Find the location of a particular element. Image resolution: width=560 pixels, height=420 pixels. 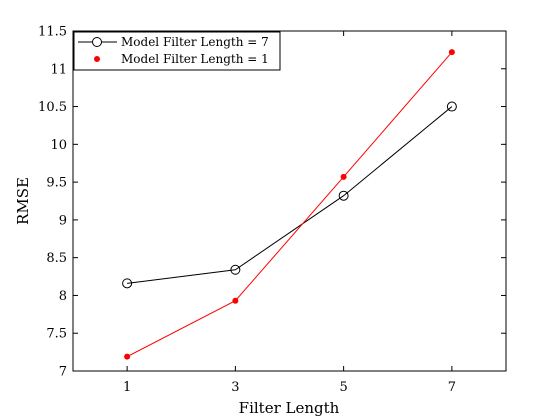

y-tick-label: 11.5 is located at coordinates (52, 32).